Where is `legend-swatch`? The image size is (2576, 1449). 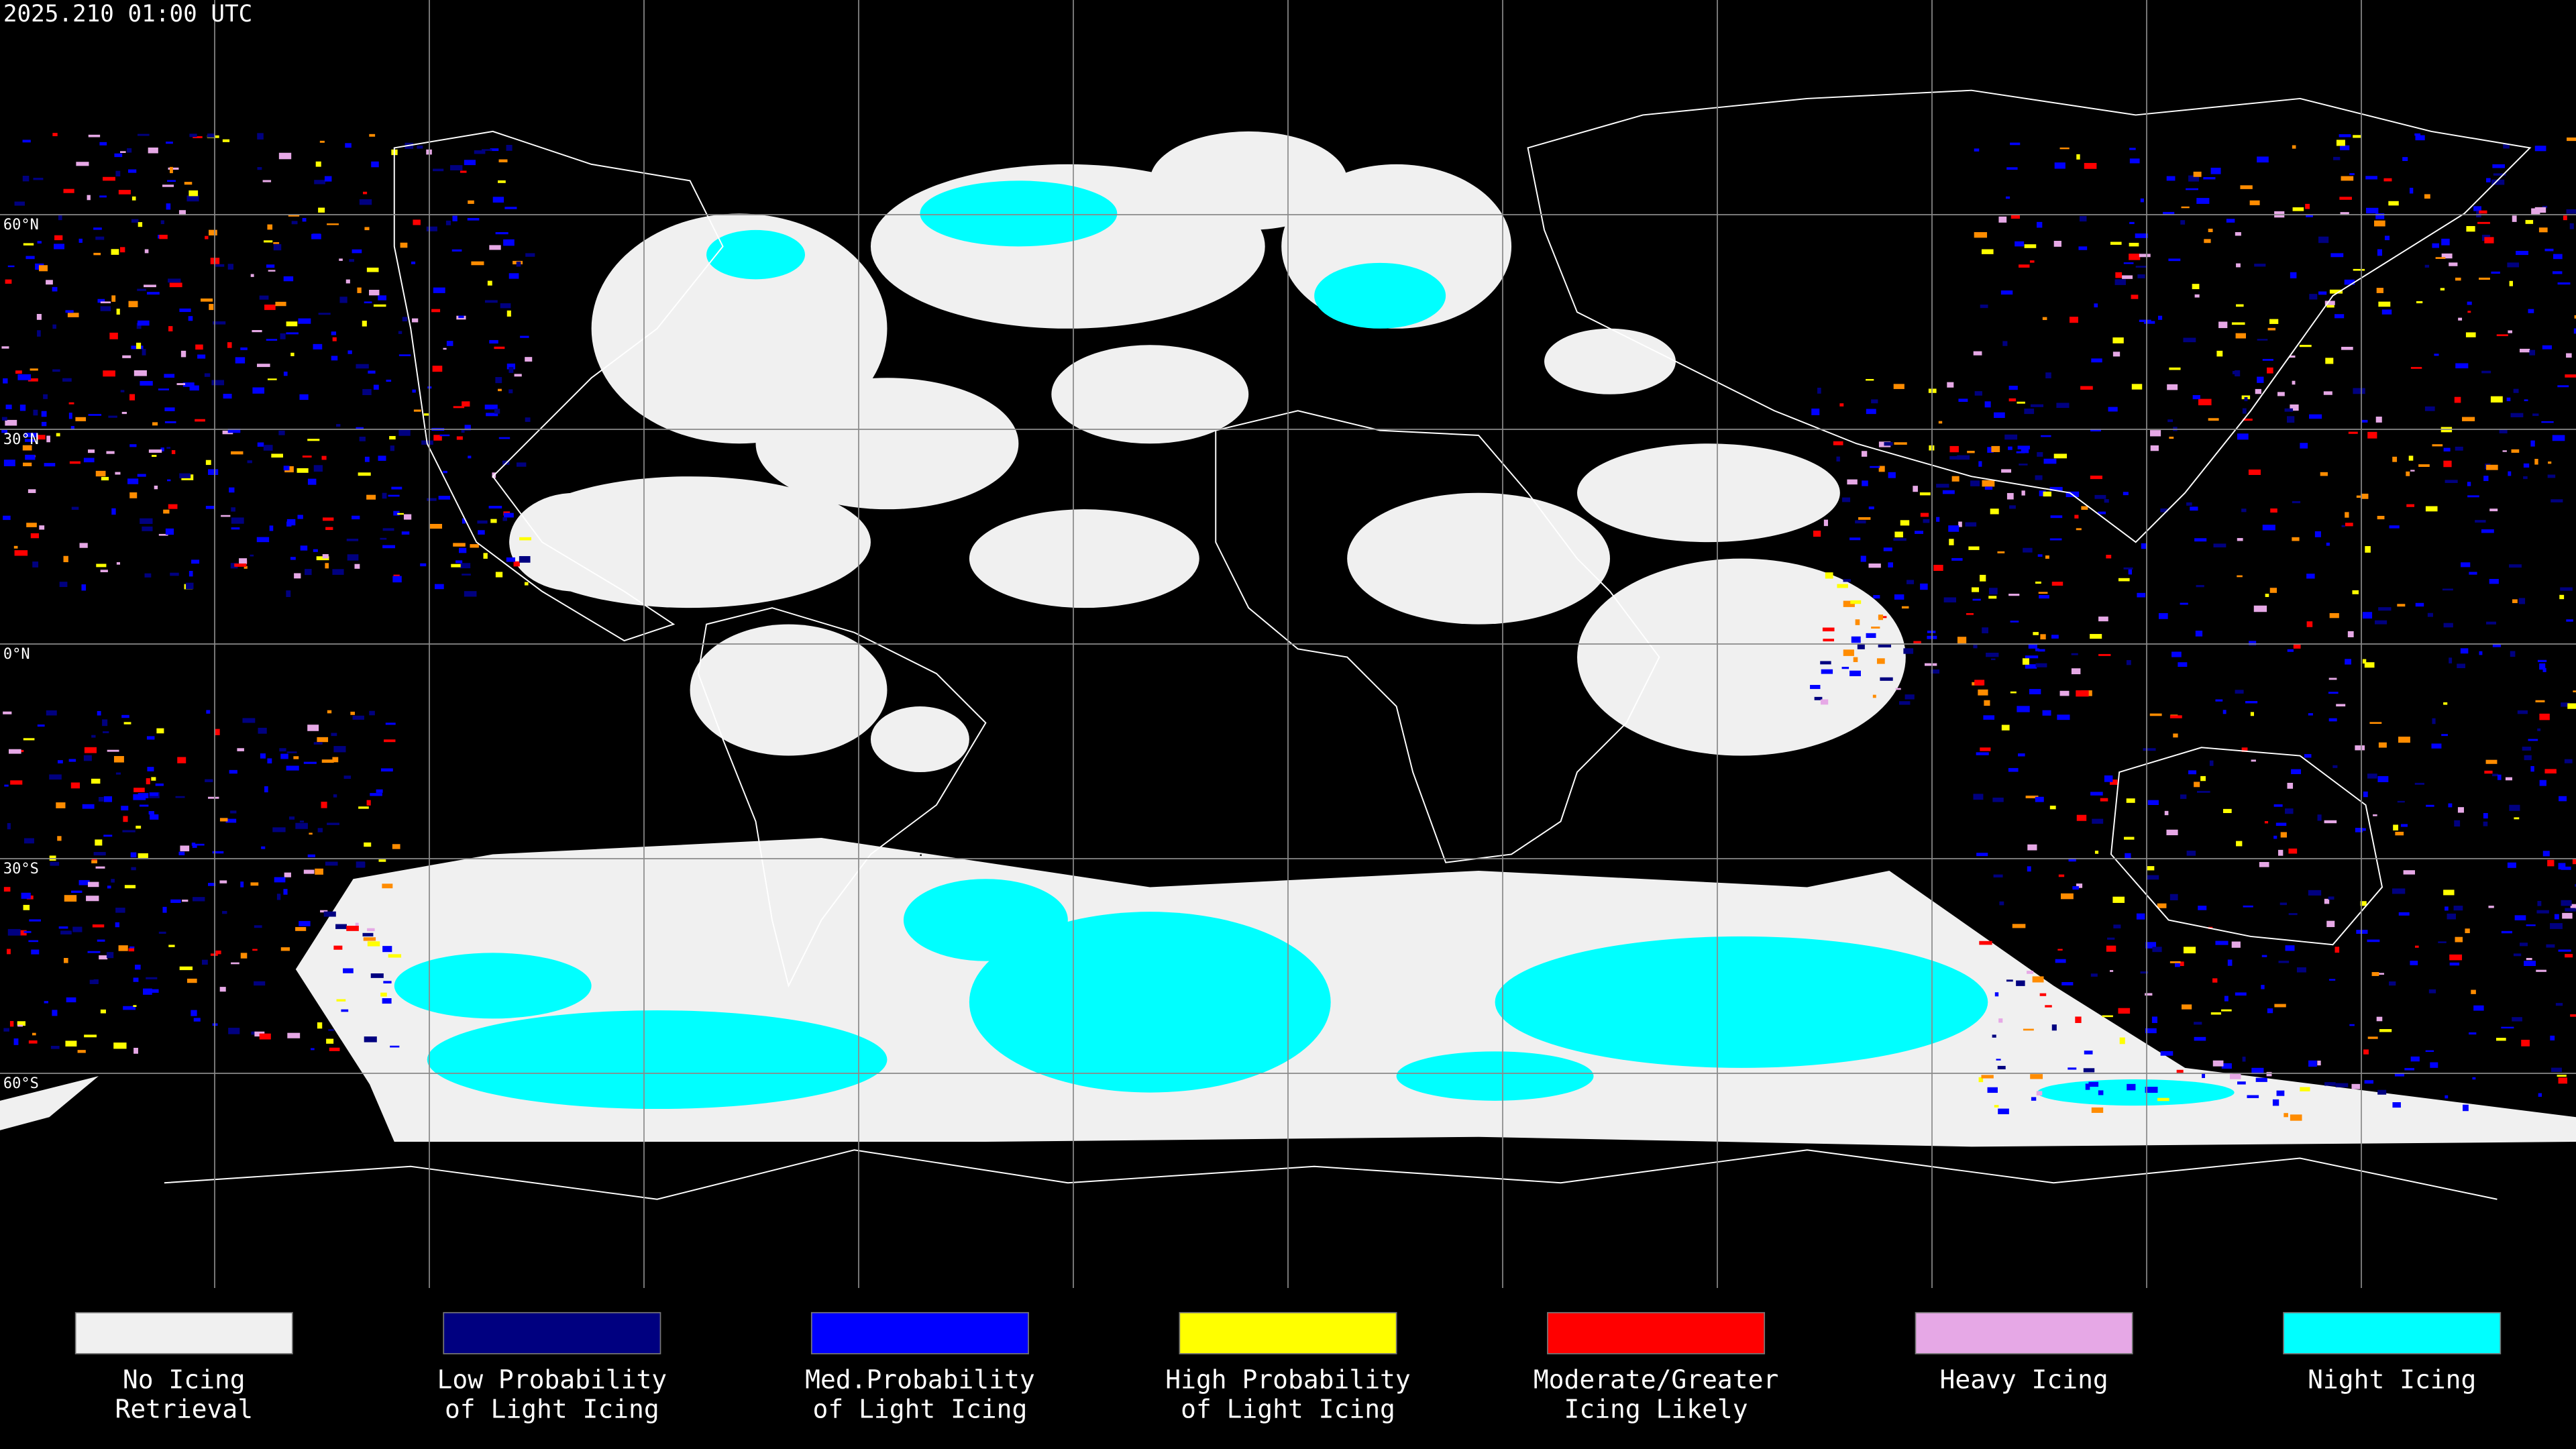
legend-swatch is located at coordinates (2024, 1332).